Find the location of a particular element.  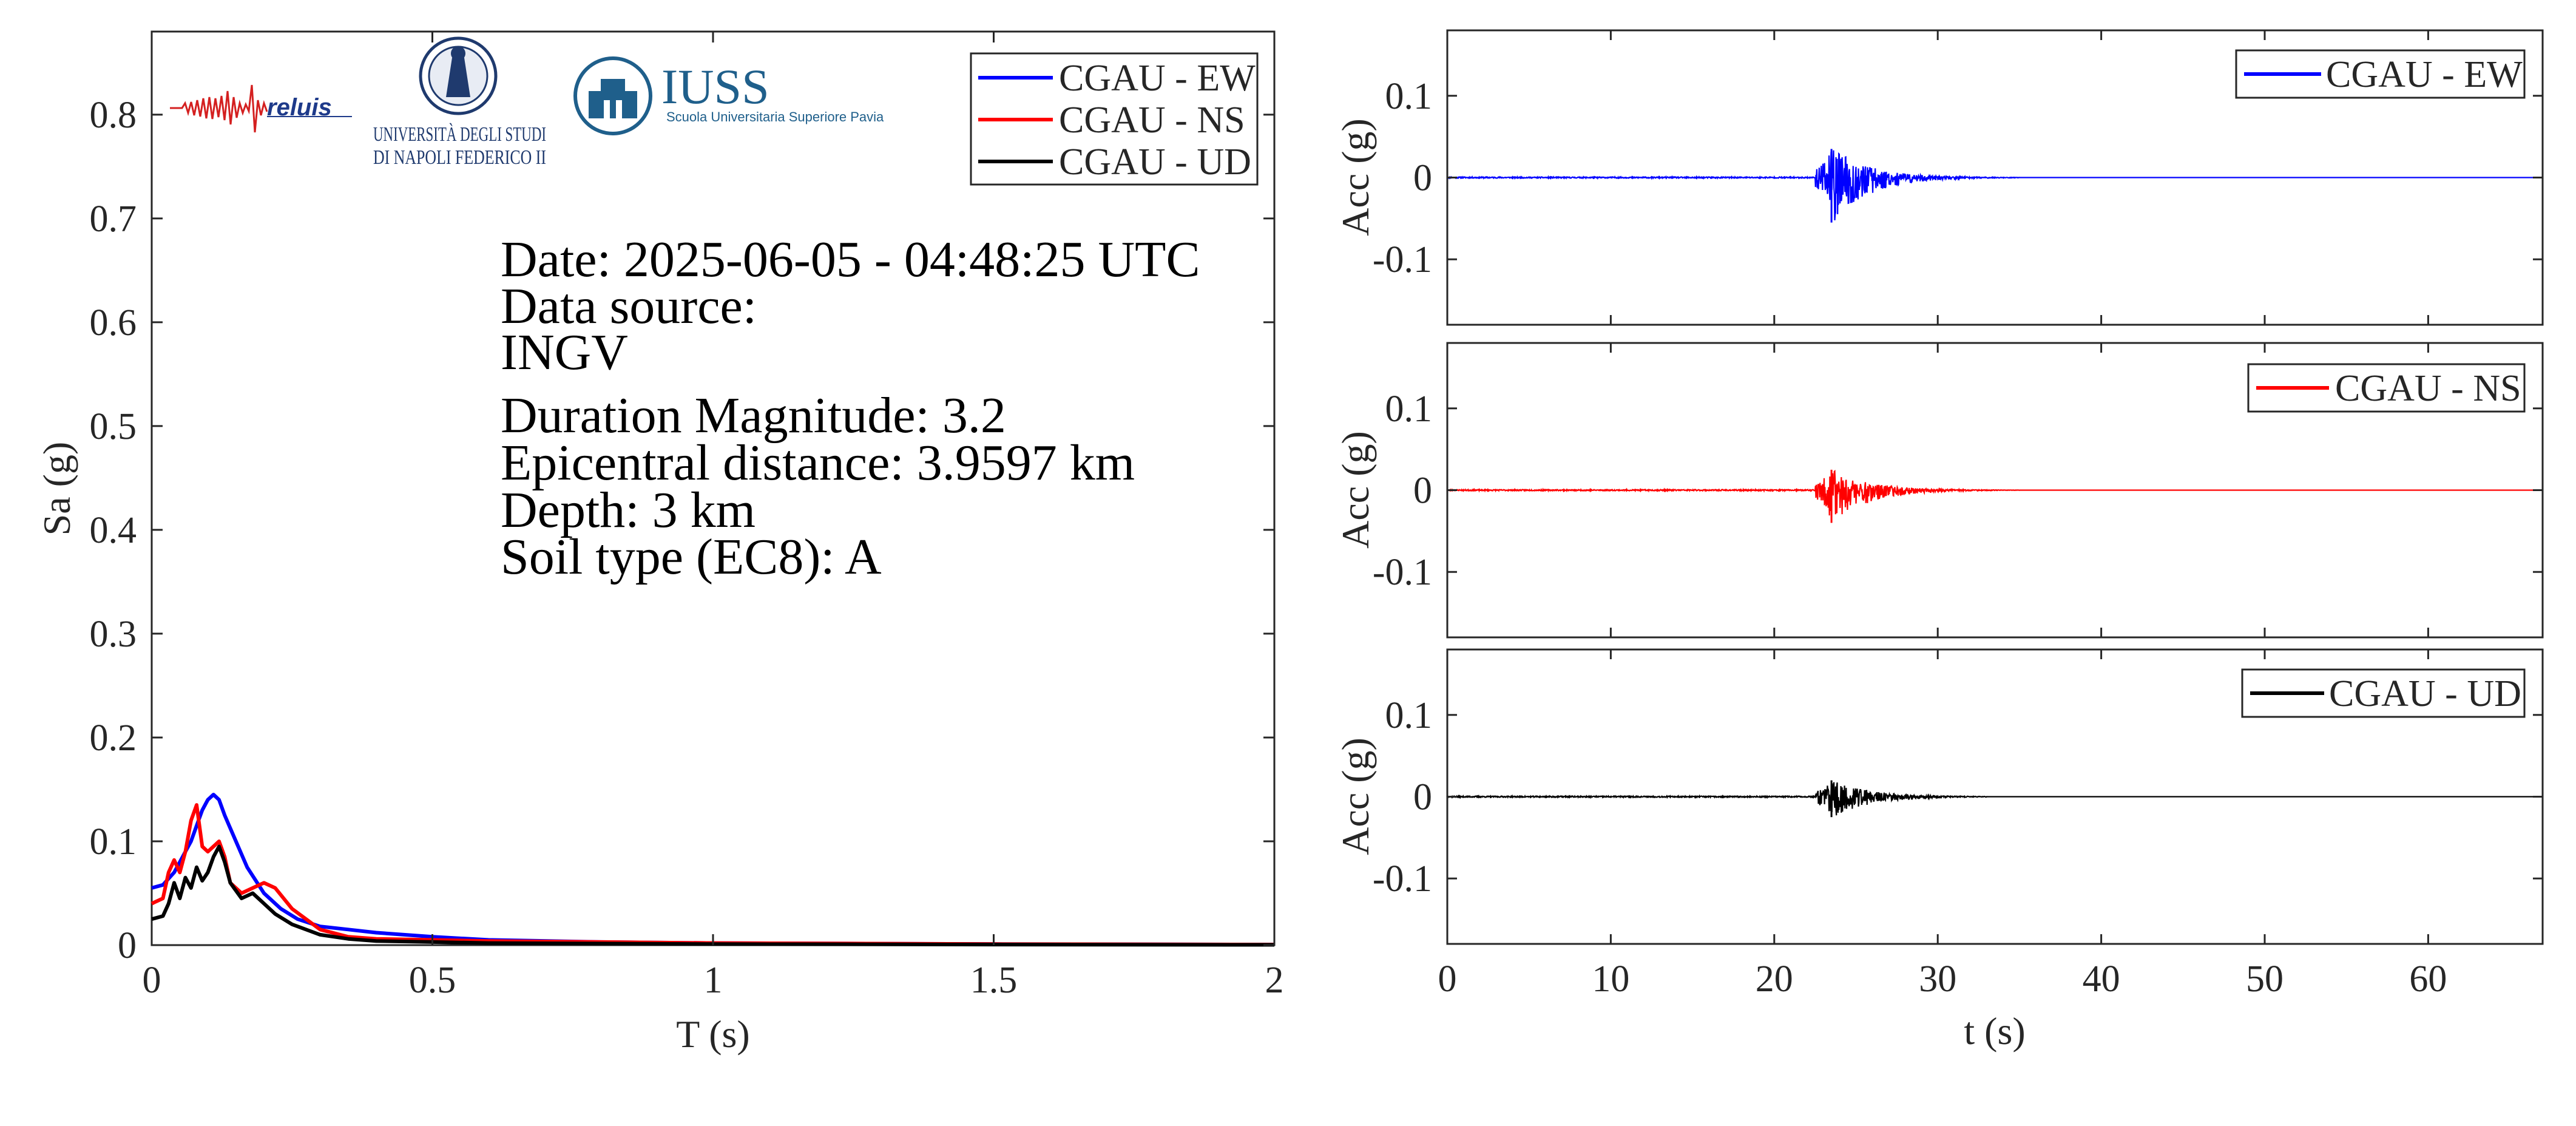

spectrum-x-axis-label: T (s) is located at coordinates (712, 1034).